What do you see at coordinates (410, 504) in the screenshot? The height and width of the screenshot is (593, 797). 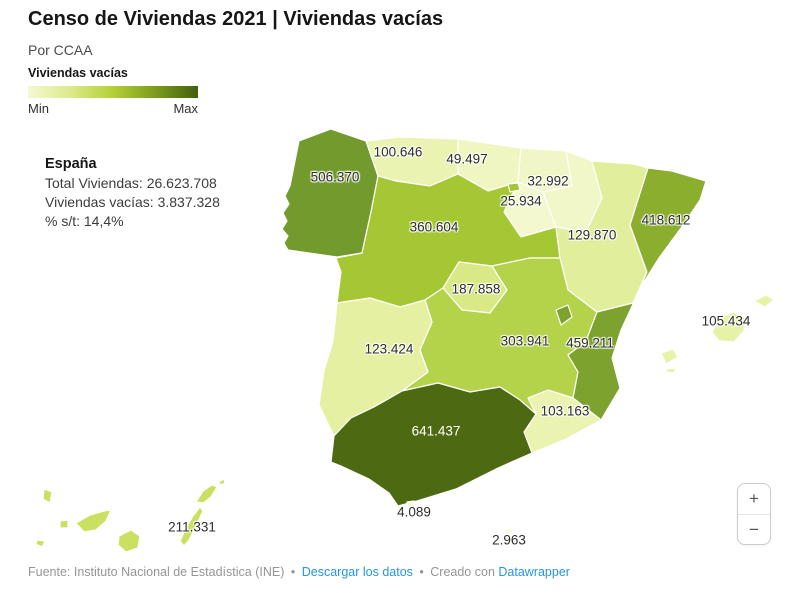 I see `region-ceuta` at bounding box center [410, 504].